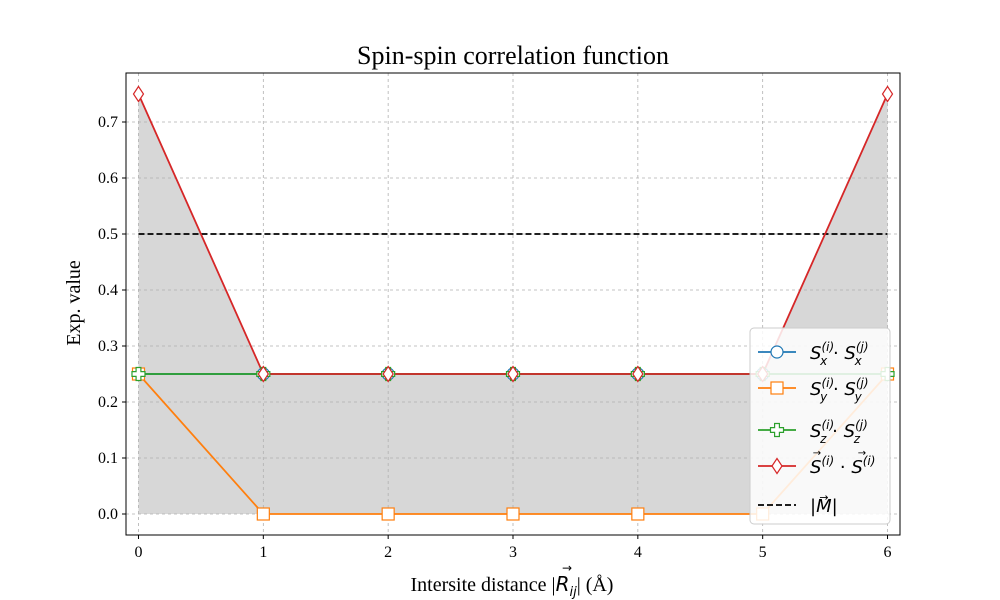  I want to click on x-axis-label-subscript: ij, so click(573, 592).